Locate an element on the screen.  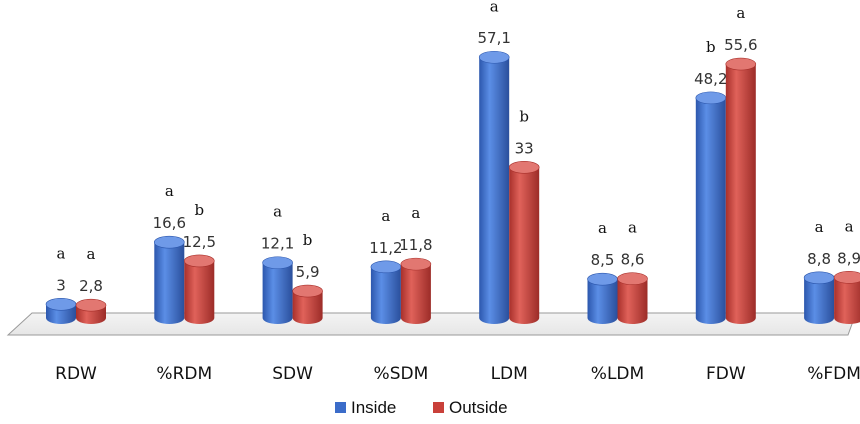
value-label-inside-rdw: 3 is located at coordinates (61, 285).